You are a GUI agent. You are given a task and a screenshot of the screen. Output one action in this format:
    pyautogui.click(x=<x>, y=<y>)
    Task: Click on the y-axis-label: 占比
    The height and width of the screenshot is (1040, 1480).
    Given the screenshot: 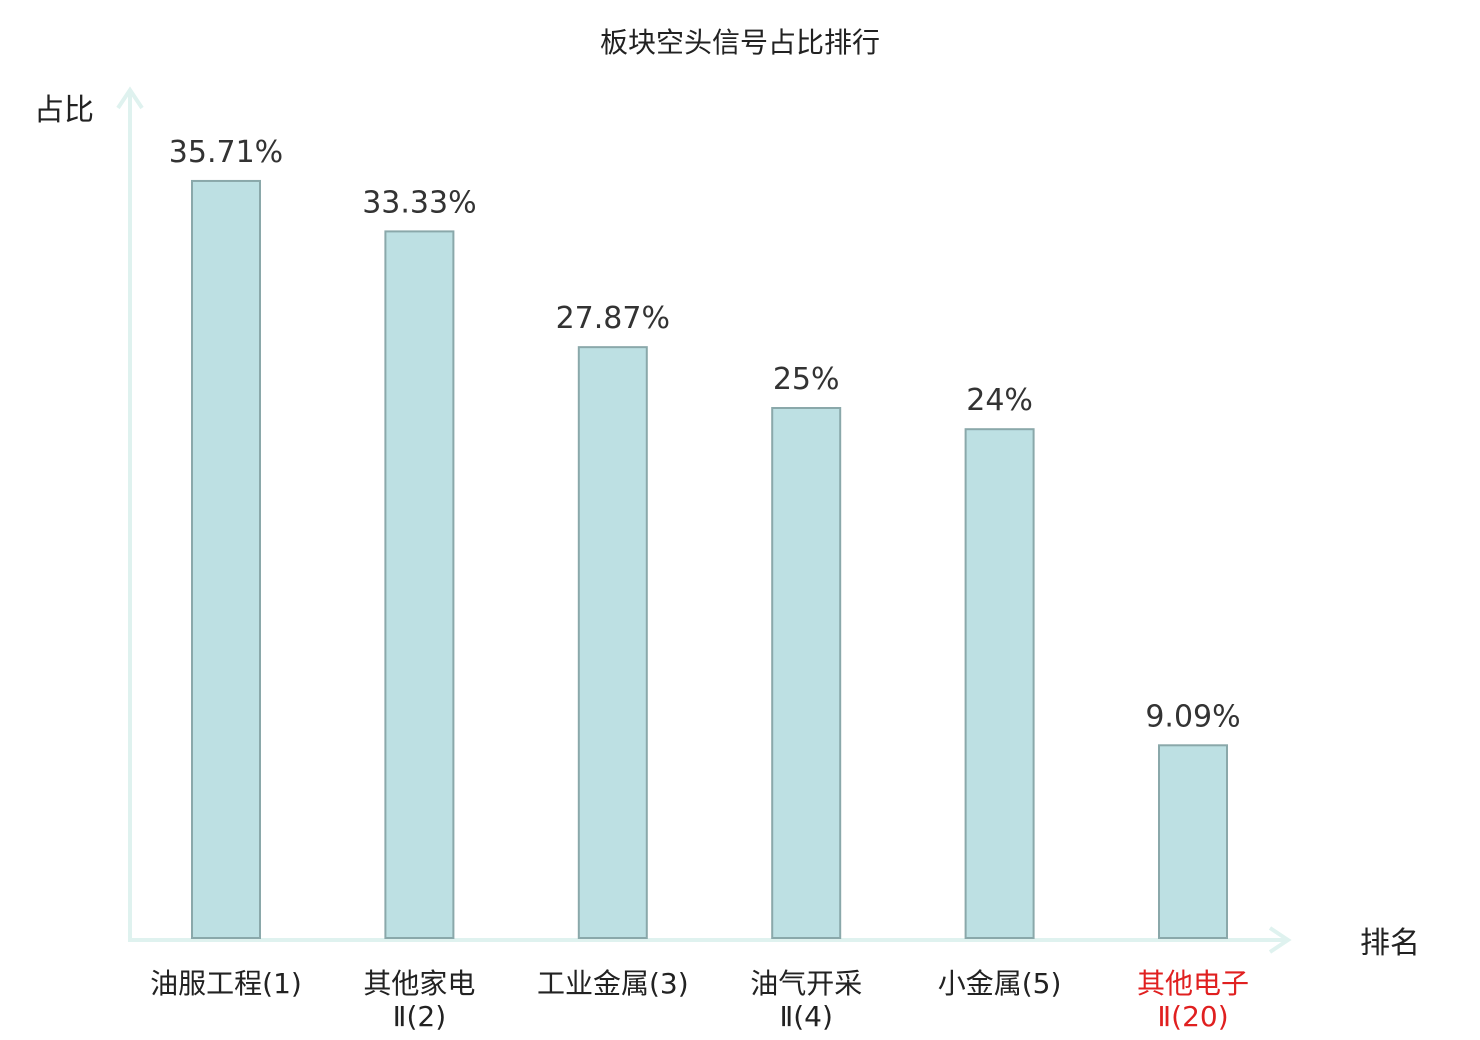 What is the action you would take?
    pyautogui.click(x=64, y=110)
    